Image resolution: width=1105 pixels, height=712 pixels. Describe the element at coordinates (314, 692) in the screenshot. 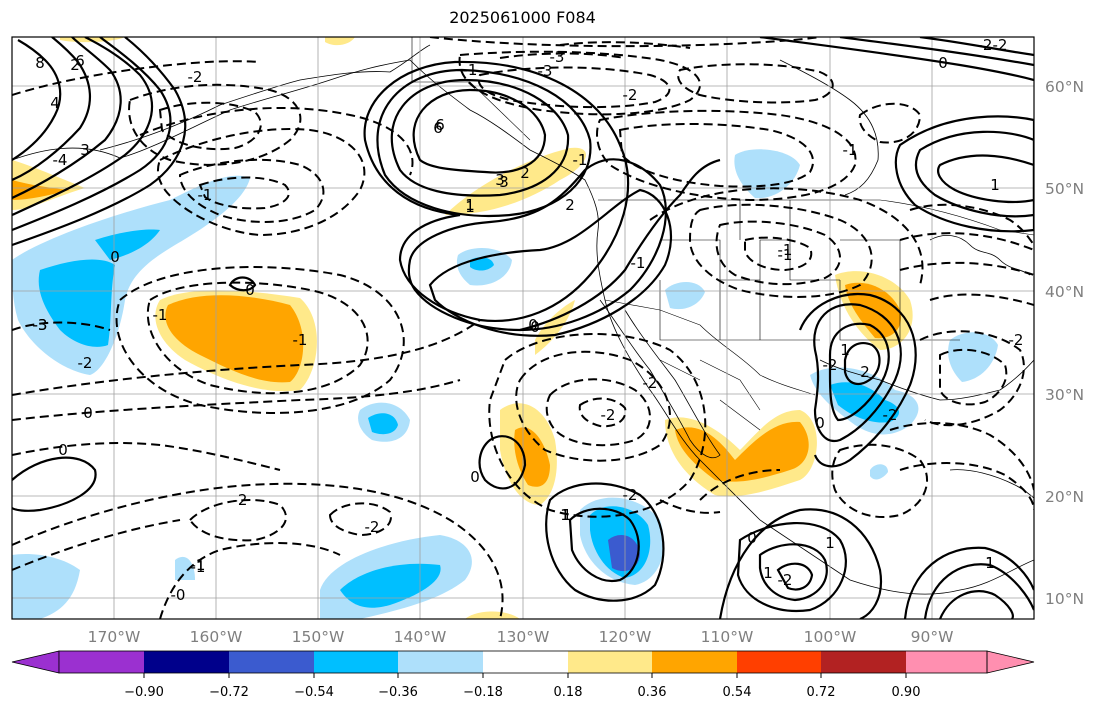

I see `colorbar-tick-label: −0.54` at that location.